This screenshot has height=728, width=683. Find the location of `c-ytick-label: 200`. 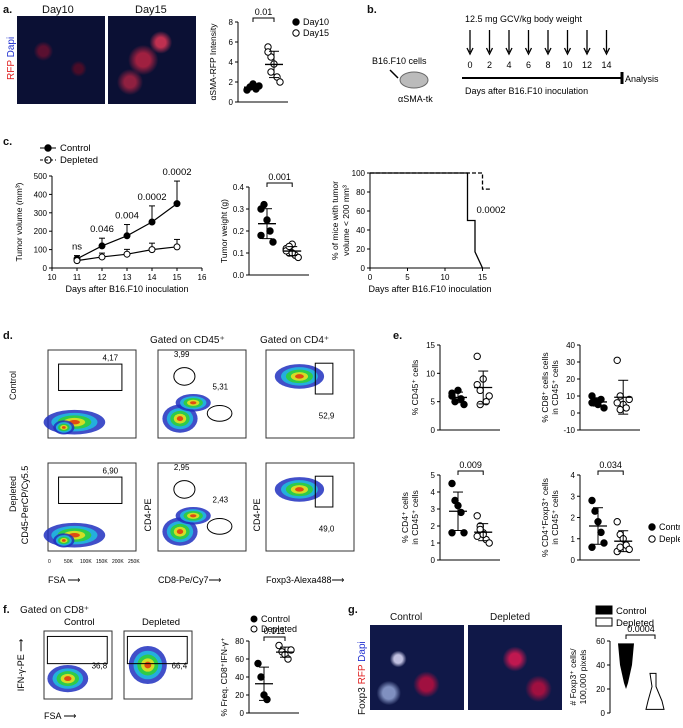

c-ytick-label: 200 is located at coordinates (41, 231).